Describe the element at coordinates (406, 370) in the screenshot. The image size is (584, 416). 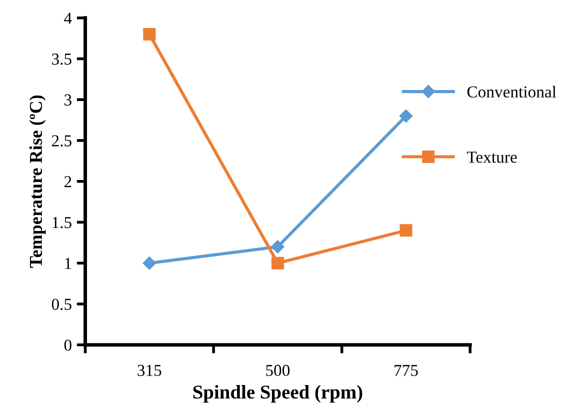
I see `x-tick-label: 775` at that location.